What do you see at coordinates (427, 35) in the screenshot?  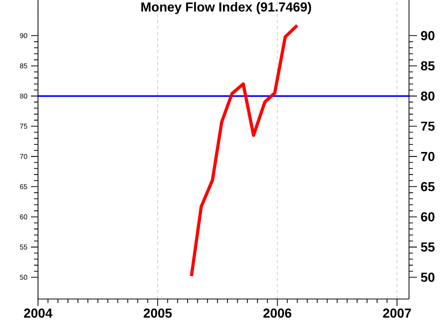 I see `y2-tick-label: 90` at bounding box center [427, 35].